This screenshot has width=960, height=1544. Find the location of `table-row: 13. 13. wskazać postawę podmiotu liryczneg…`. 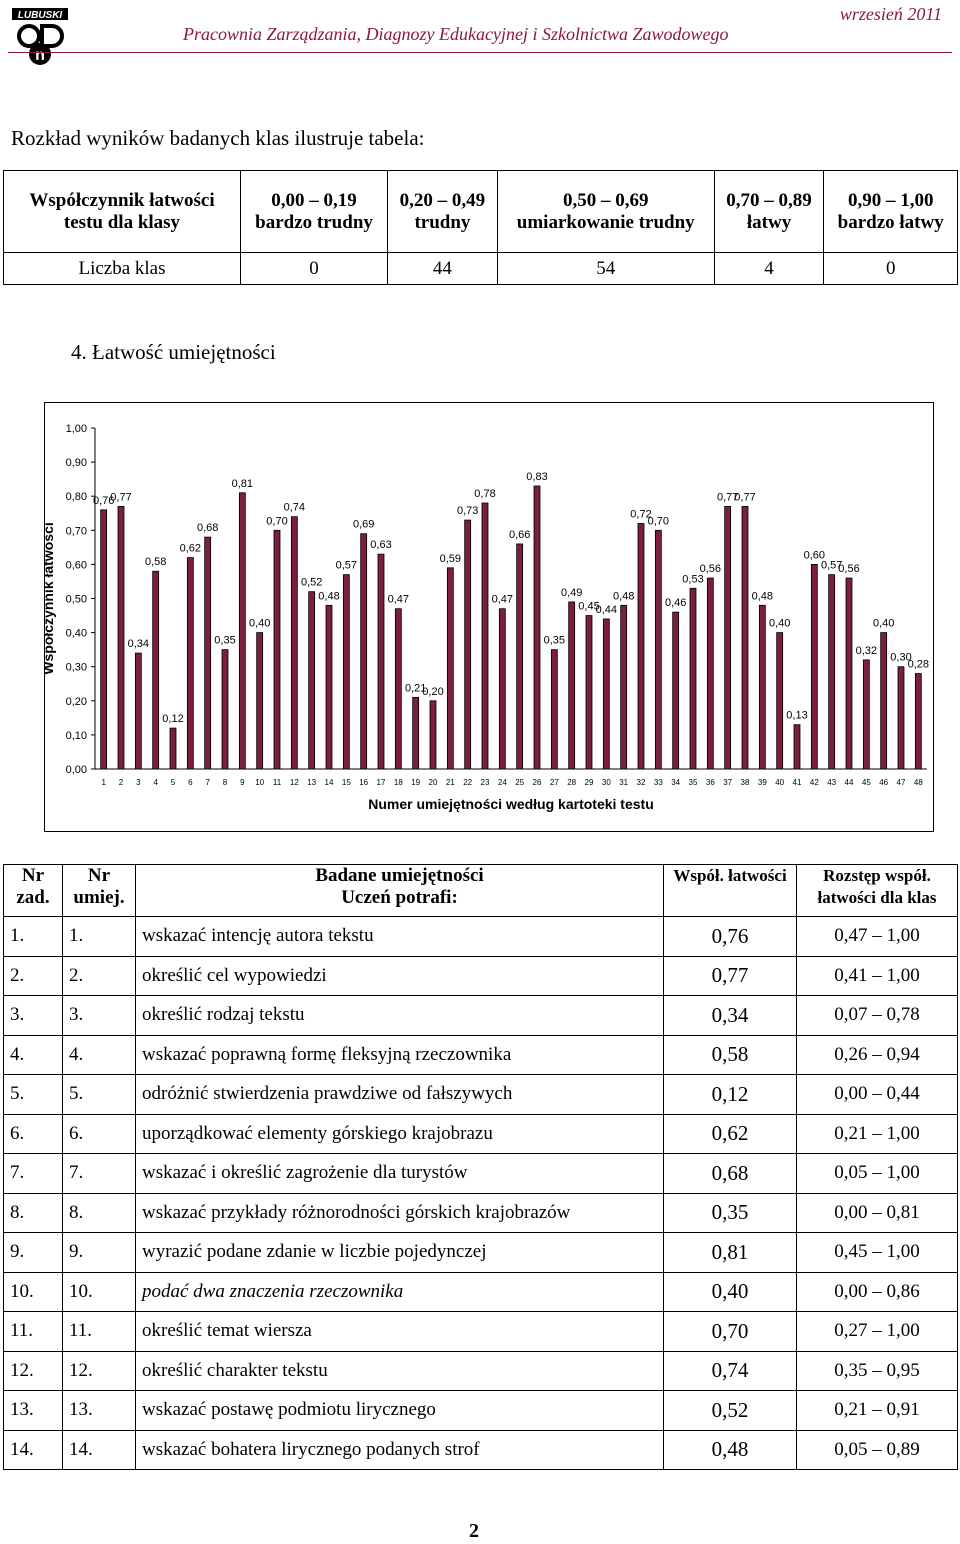

table-row: 13. 13. wskazać postawę podmiotu liryczneg… is located at coordinates (480, 1410).